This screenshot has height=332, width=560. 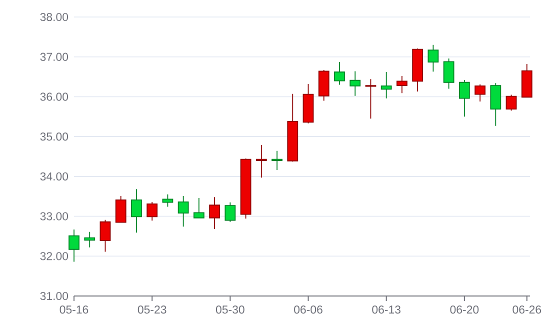 I want to click on x-tick-label: 05-16, so click(x=74, y=310).